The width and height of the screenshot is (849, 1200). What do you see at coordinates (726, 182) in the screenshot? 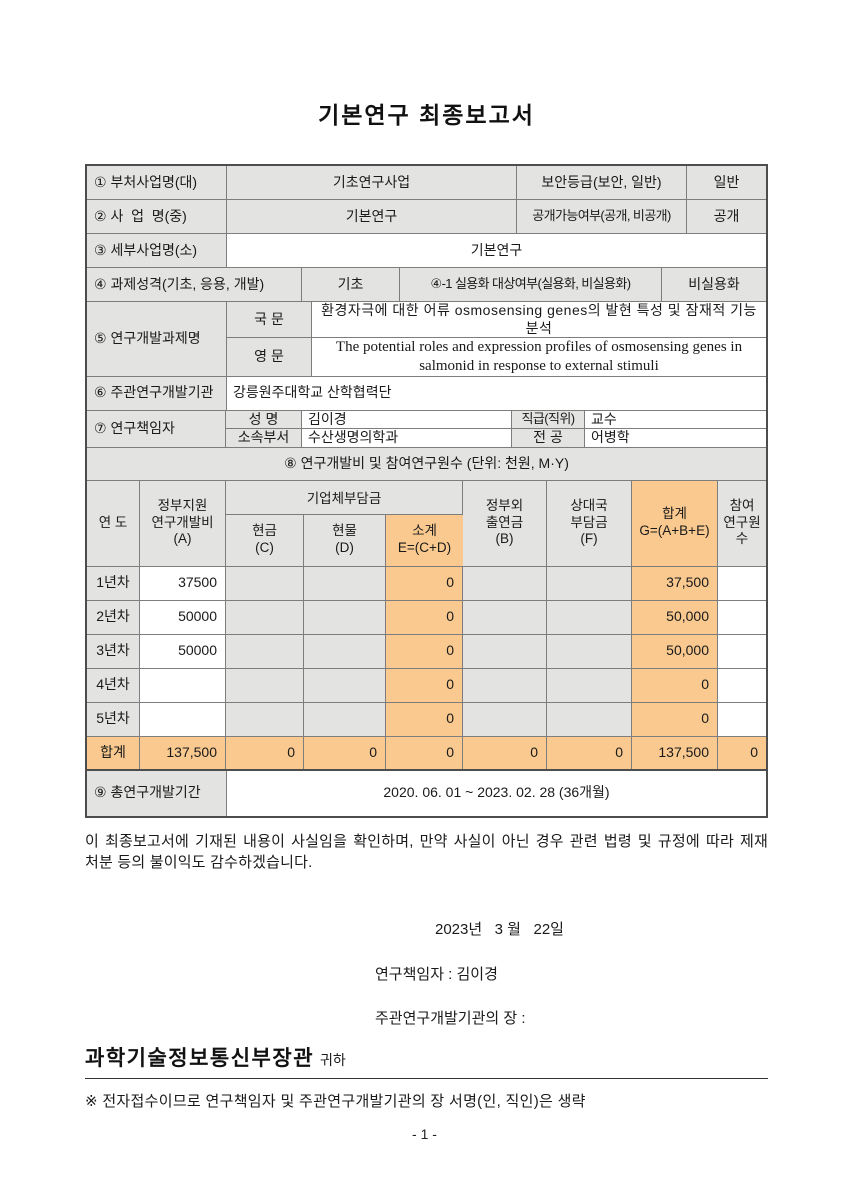
I see `security-grade-value: 일반` at bounding box center [726, 182].